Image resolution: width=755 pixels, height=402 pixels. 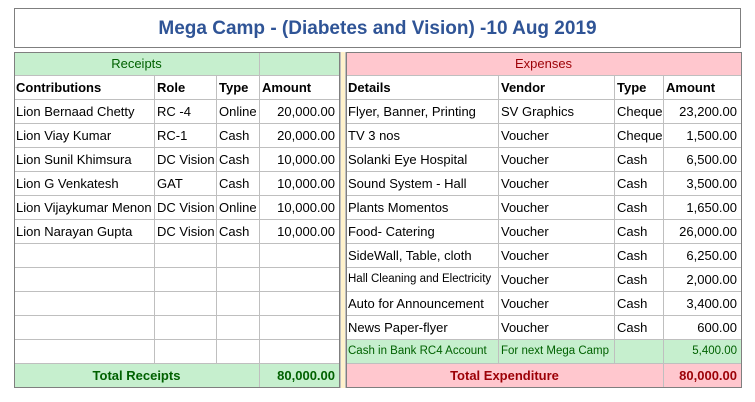 I want to click on expenses-cell-amount: 26,000.00, so click(x=703, y=232).